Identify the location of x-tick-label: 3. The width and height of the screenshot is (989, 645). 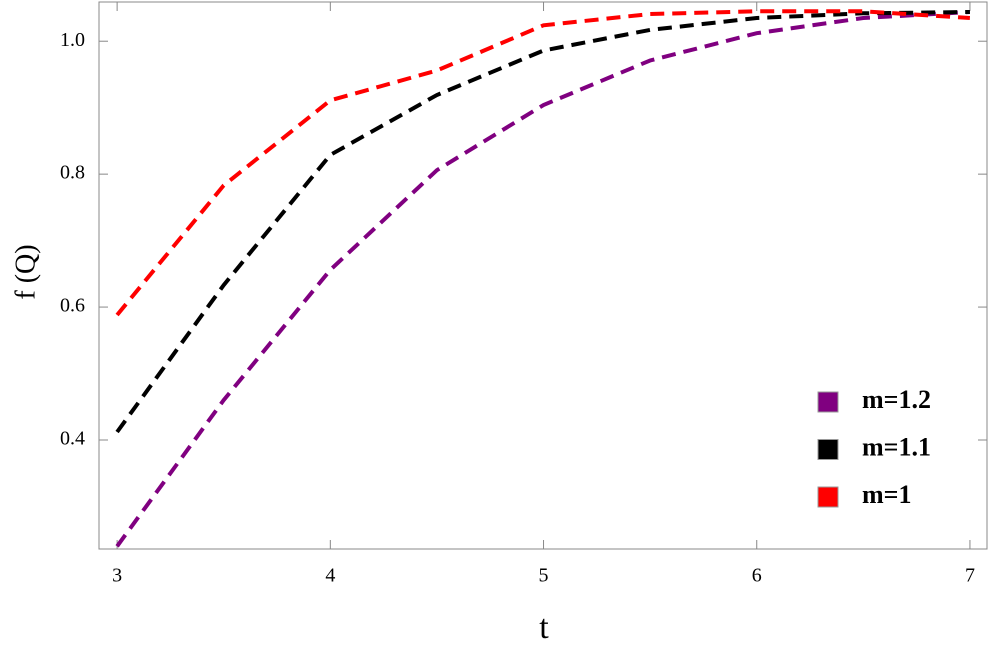
(117, 576).